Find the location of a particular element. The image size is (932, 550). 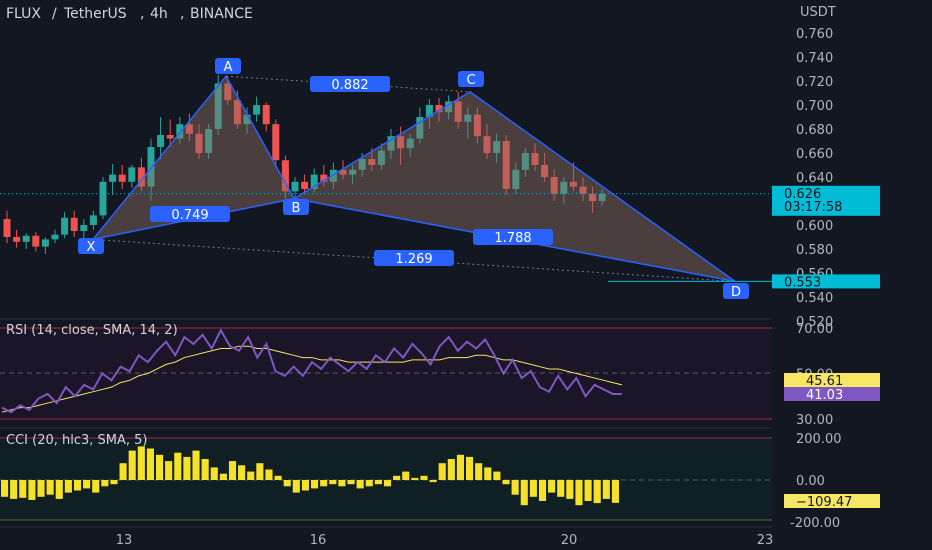

price-tick: 0.760 is located at coordinates (814, 34).